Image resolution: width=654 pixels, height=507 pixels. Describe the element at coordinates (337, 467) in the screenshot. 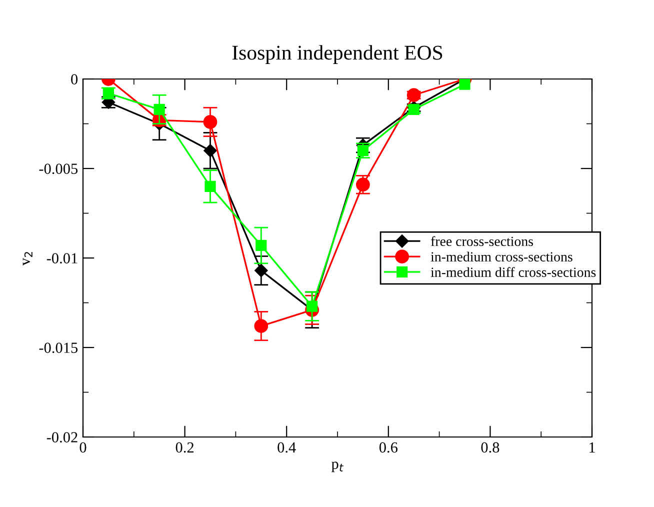

I see `x-axis-title: p$_{t}$` at that location.